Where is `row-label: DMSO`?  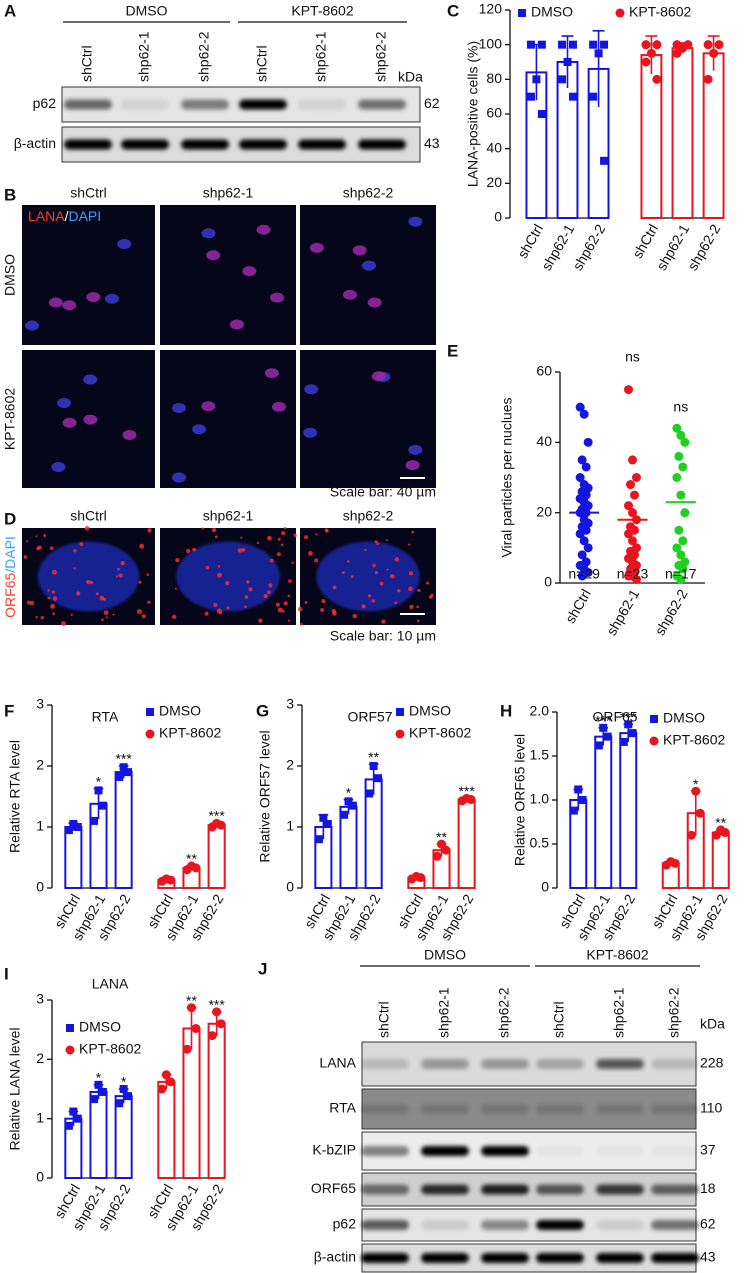 row-label: DMSO is located at coordinates (10, 275).